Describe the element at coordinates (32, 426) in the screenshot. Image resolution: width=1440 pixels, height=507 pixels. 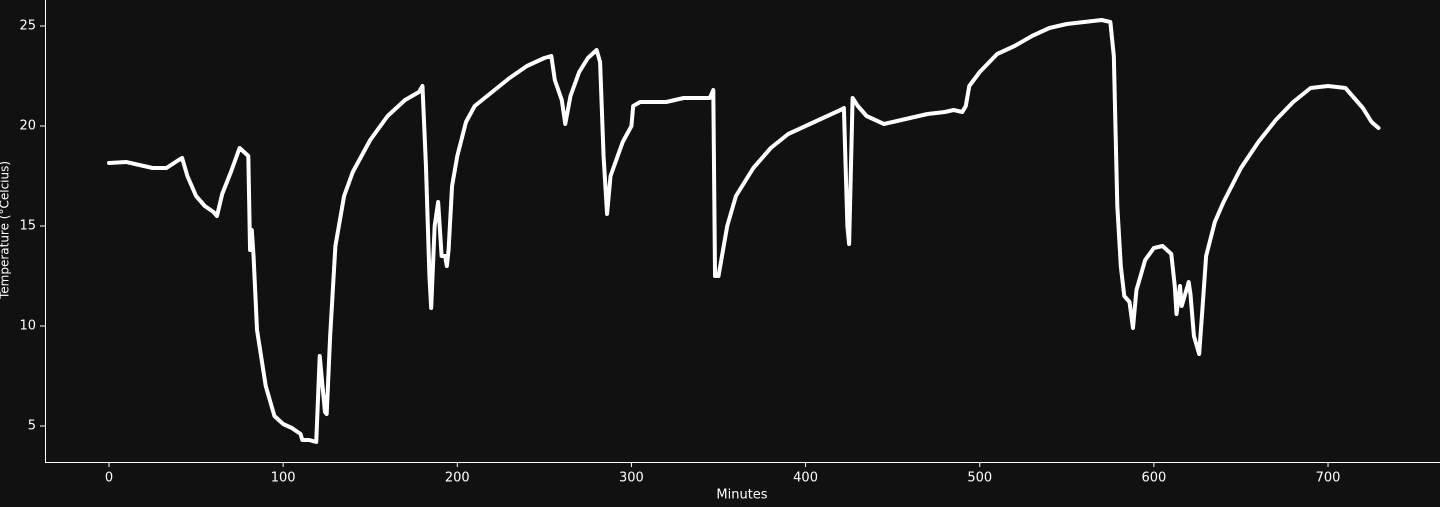
I see `y-tick-label: 5` at that location.